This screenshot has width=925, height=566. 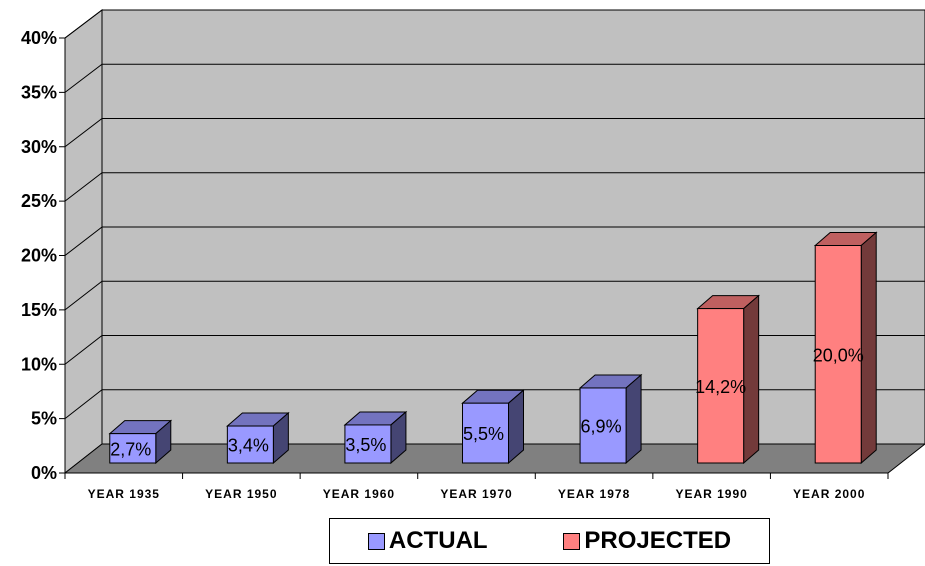 I want to click on data-label: 6,9%, so click(x=601, y=426).